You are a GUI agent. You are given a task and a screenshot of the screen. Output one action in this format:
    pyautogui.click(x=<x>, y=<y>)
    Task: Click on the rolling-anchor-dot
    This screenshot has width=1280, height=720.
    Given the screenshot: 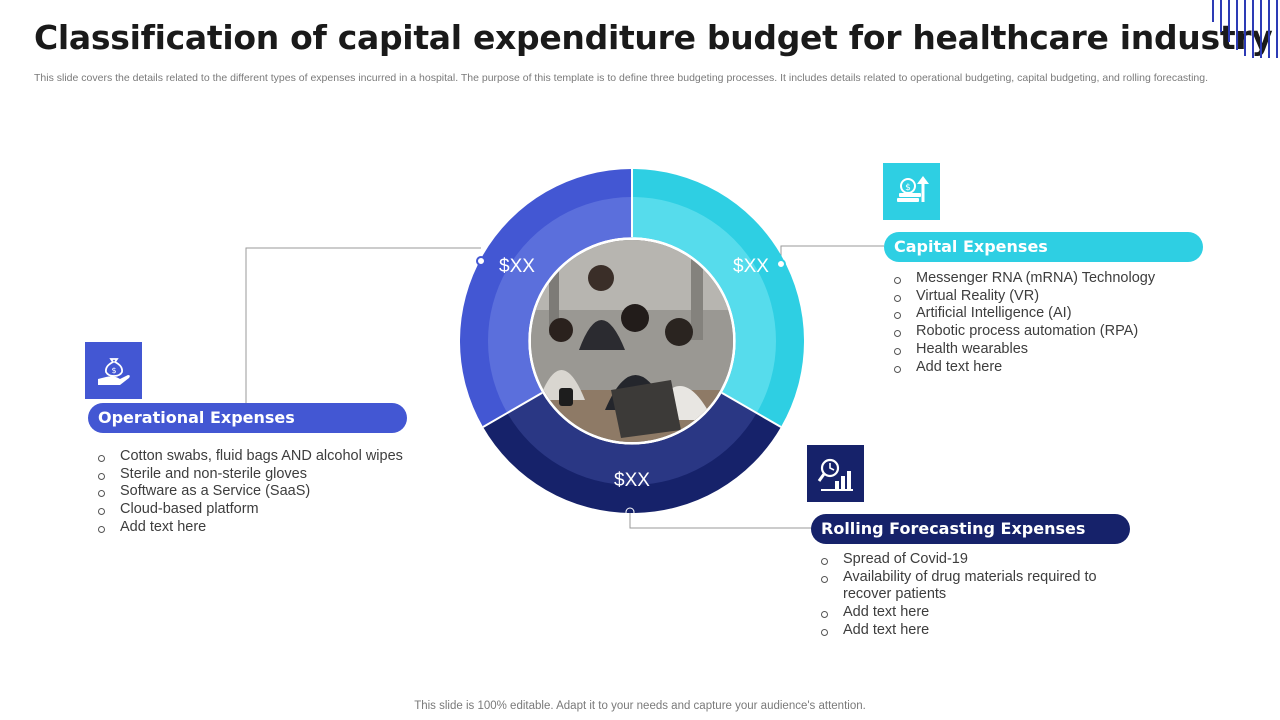 What is the action you would take?
    pyautogui.click(x=630, y=510)
    